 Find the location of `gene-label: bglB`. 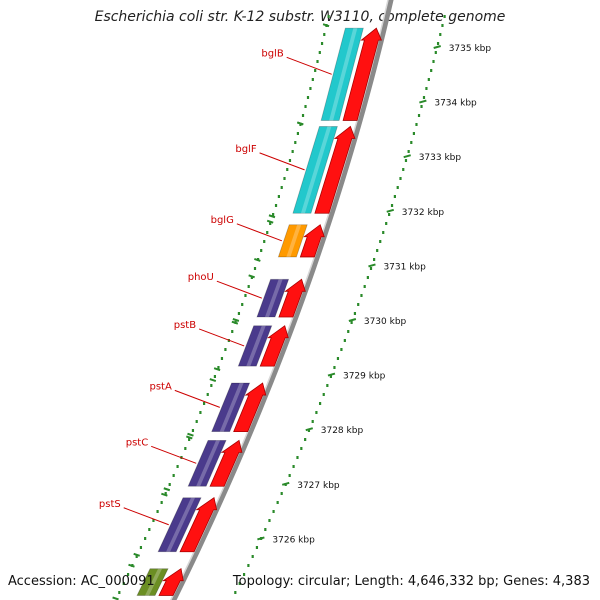

gene-label: bglB is located at coordinates (272, 53).